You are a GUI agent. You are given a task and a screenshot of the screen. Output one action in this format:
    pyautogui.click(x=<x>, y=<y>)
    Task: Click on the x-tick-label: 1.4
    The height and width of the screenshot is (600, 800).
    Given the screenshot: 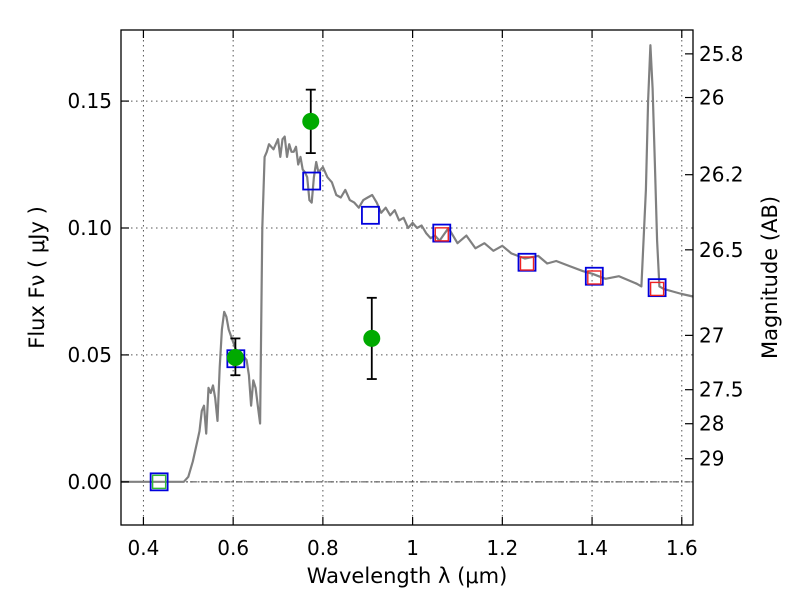 What is the action you would take?
    pyautogui.click(x=592, y=548)
    